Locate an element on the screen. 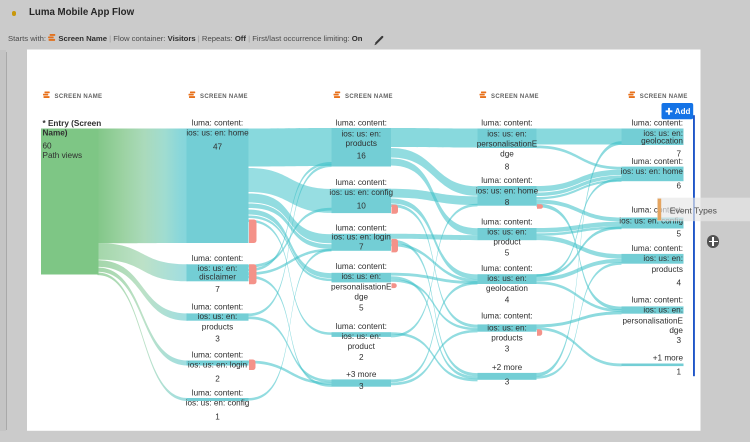 The width and height of the screenshot is (750, 442). svg-text: 6 is located at coordinates (678, 185).